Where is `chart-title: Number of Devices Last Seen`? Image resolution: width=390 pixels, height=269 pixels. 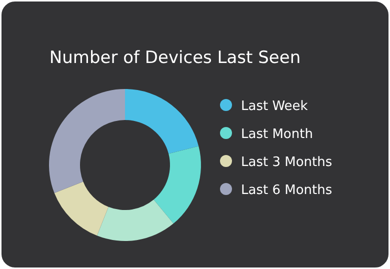 chart-title: Number of Devices Last Seen is located at coordinates (175, 58).